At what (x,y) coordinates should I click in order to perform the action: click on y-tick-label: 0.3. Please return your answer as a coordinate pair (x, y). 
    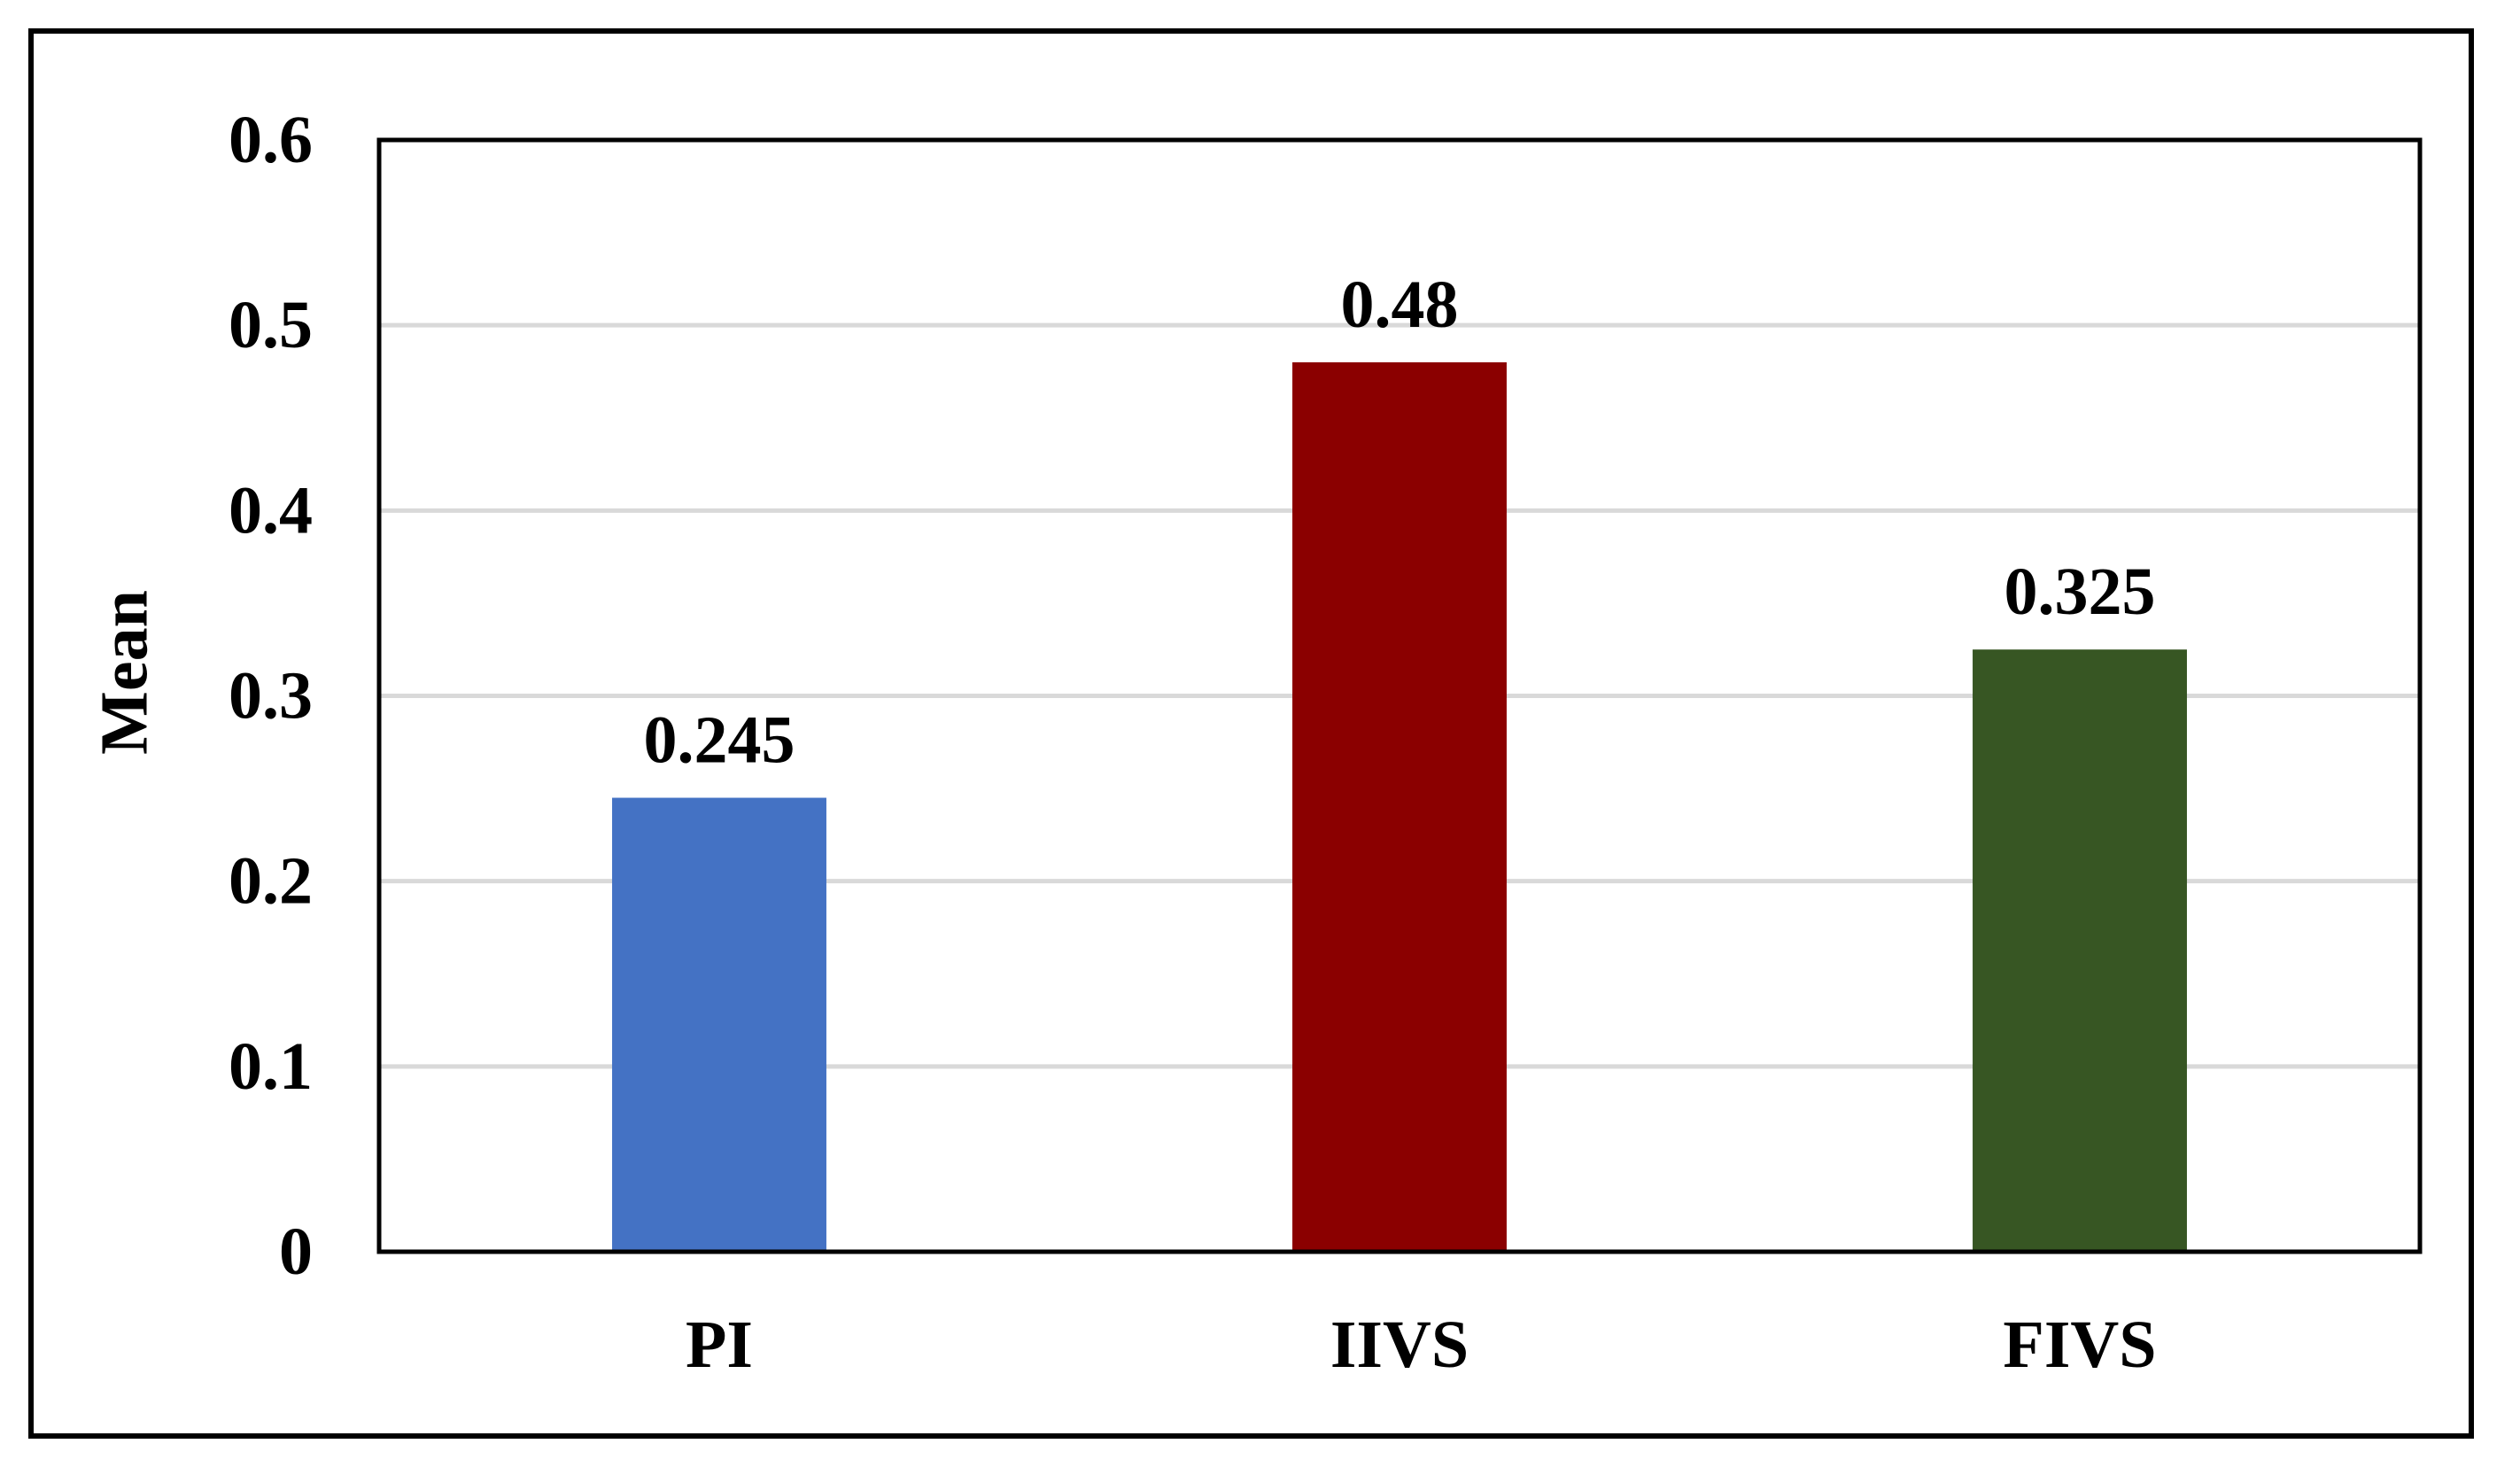
    Looking at the image, I should click on (271, 696).